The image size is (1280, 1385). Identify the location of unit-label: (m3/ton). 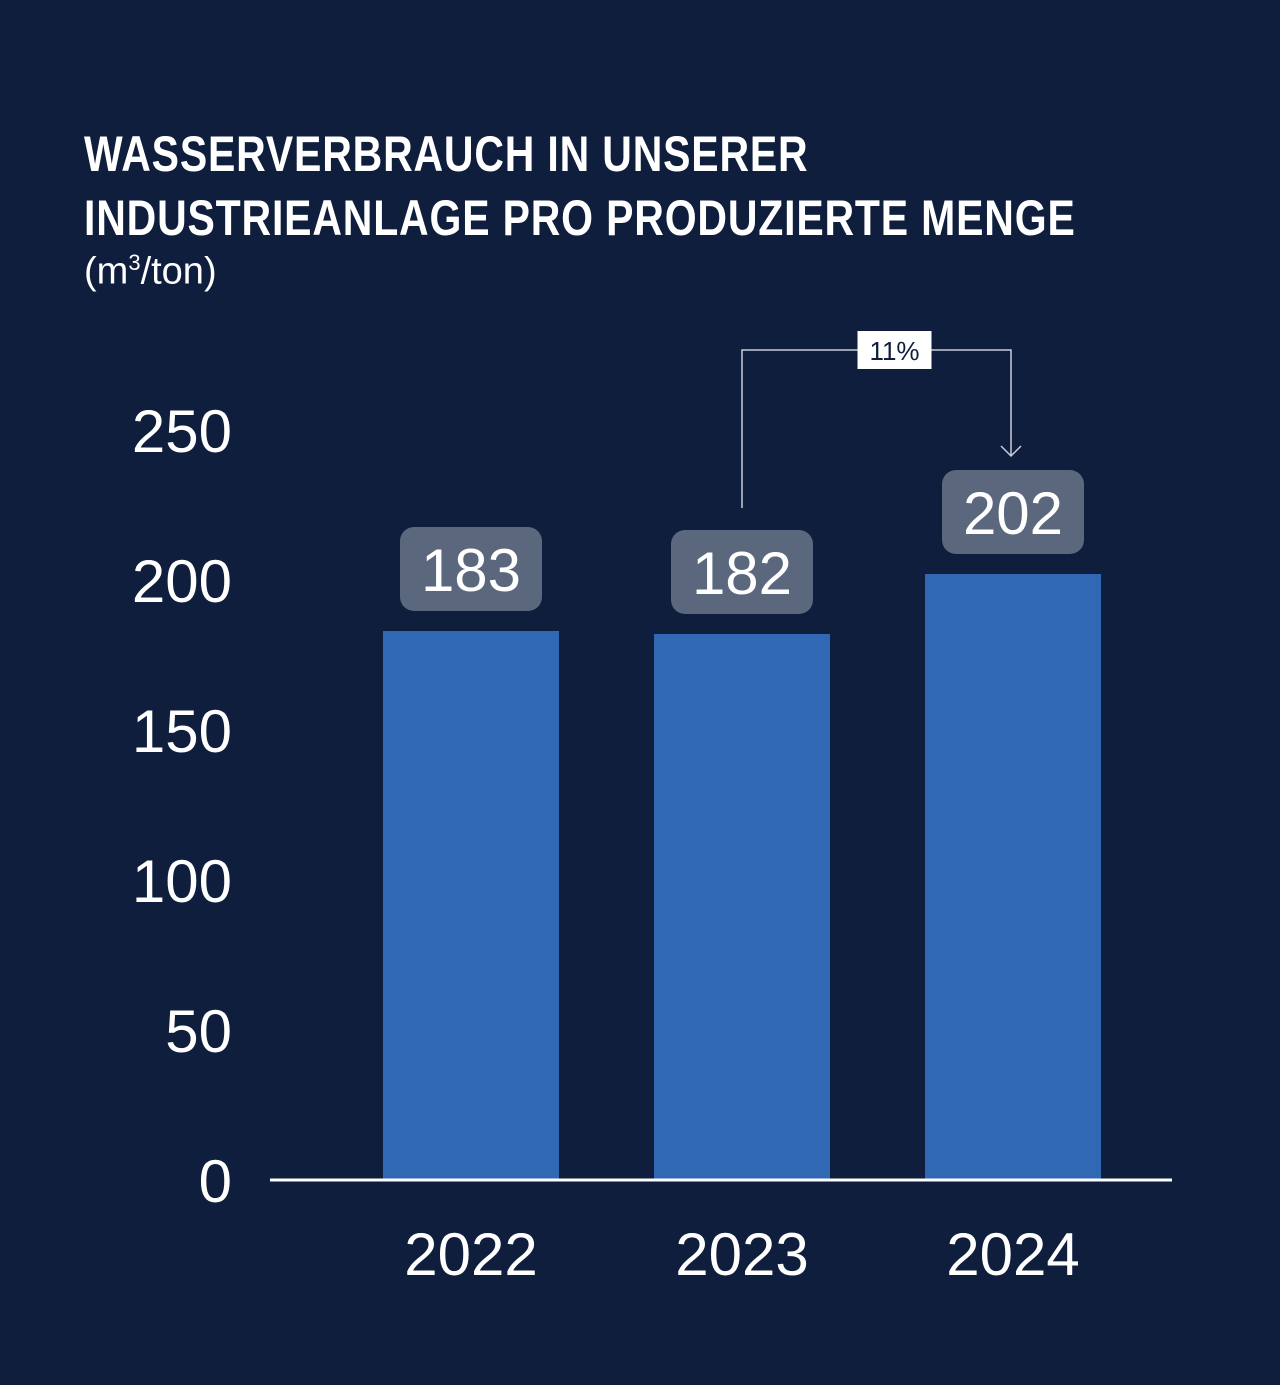
(150, 272).